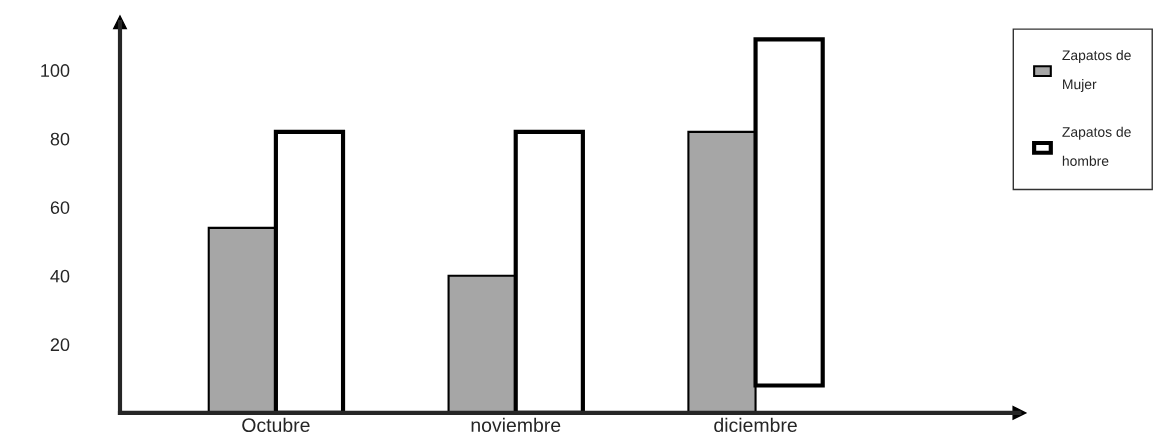  What do you see at coordinates (55, 70) in the screenshot?
I see `y-tick-label: 100` at bounding box center [55, 70].